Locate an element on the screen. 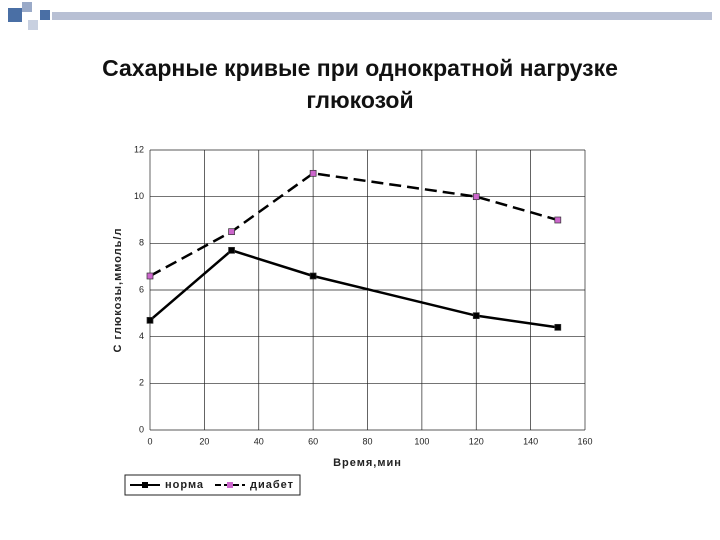 The image size is (720, 540). y-tick-label: 0 is located at coordinates (141, 429).